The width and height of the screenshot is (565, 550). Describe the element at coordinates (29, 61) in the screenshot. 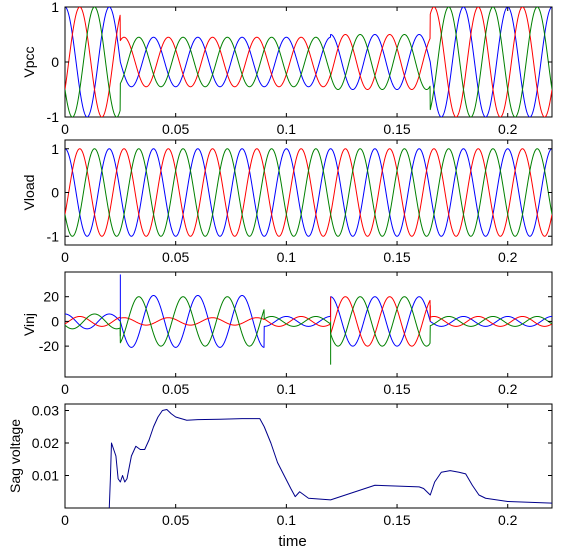

I see `y-axis-label: Vpcc` at that location.